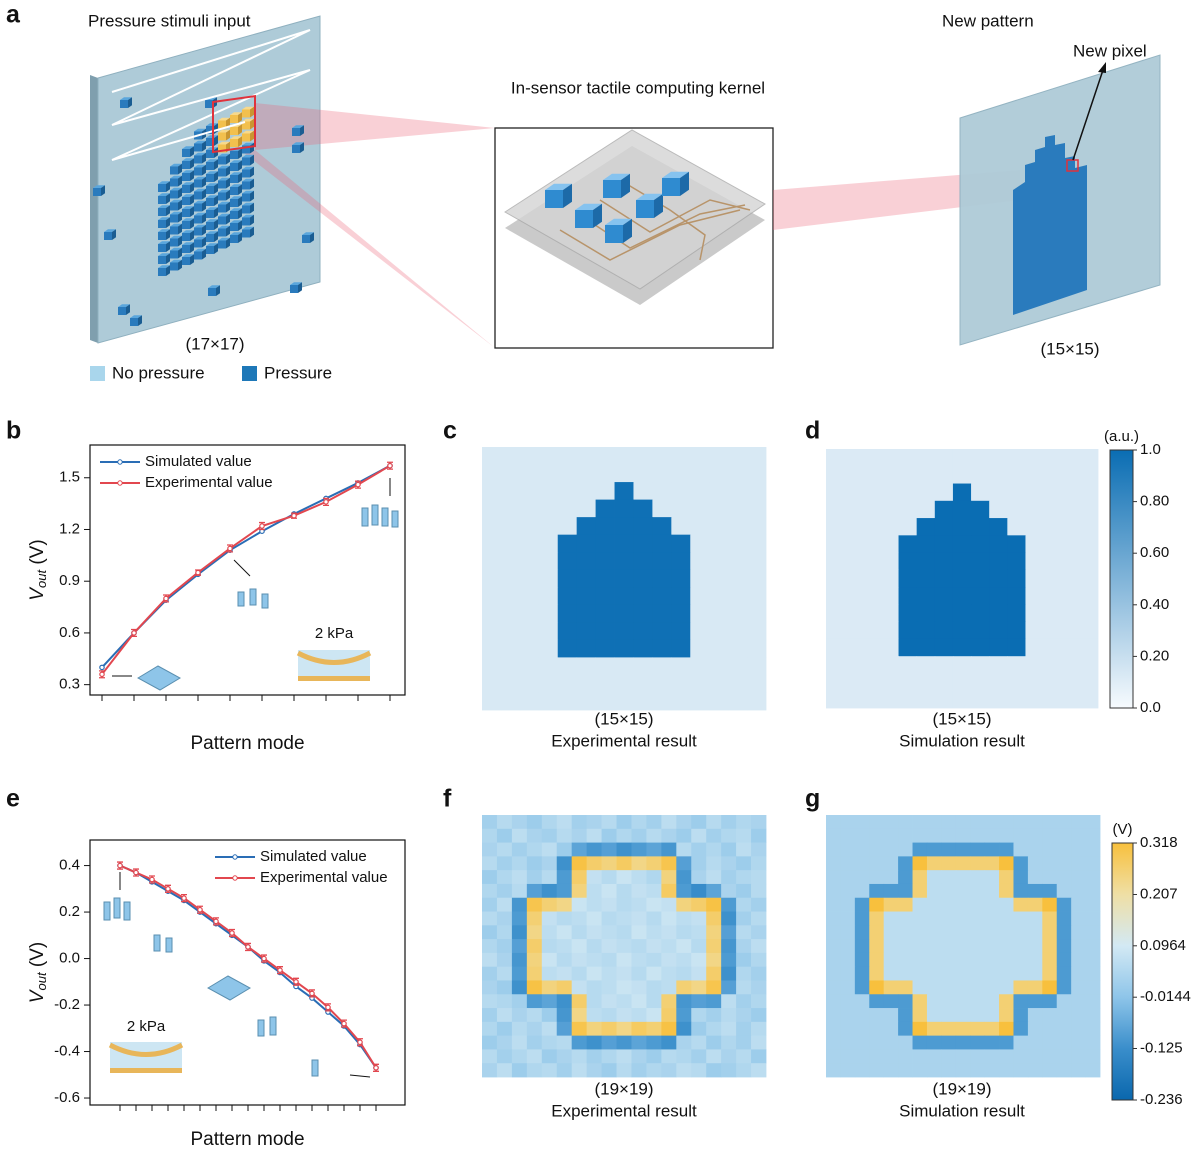  I want to click on pressure-cubes, so click(203, 211).